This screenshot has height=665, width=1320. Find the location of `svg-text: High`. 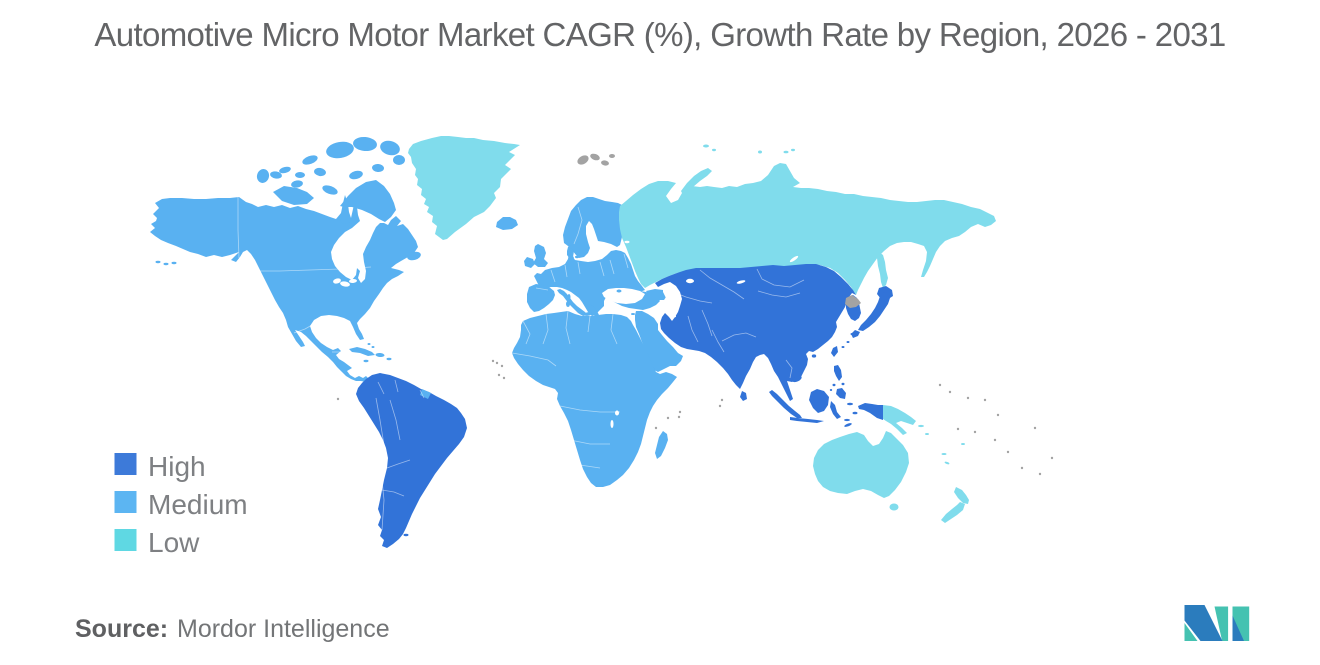

svg-text: High is located at coordinates (177, 466).